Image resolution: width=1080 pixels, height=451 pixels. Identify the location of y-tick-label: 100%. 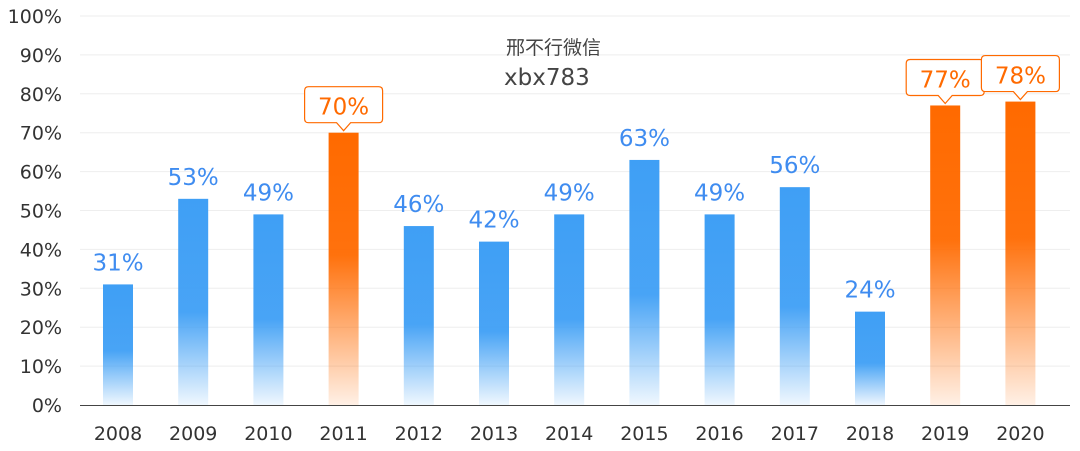
(35, 17).